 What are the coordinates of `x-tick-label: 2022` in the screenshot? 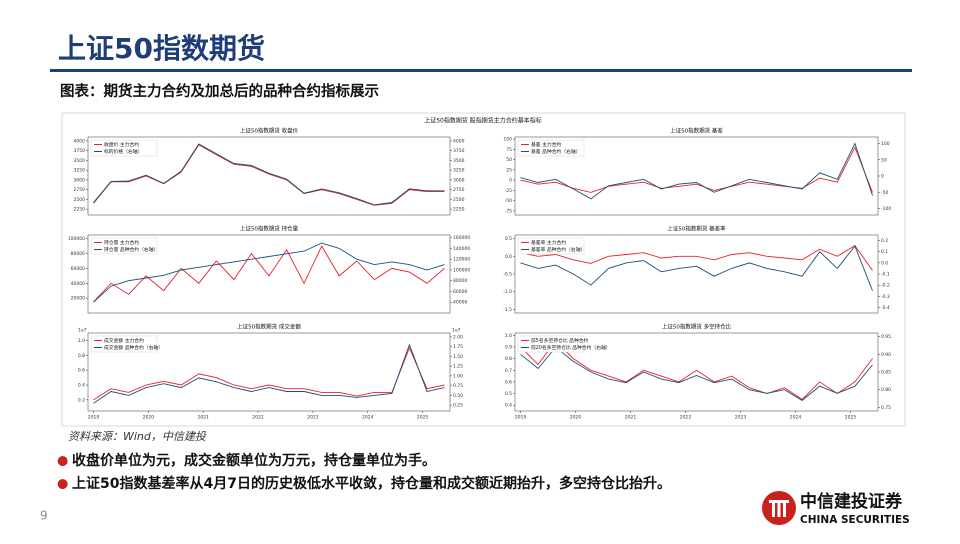 It's located at (258, 418).